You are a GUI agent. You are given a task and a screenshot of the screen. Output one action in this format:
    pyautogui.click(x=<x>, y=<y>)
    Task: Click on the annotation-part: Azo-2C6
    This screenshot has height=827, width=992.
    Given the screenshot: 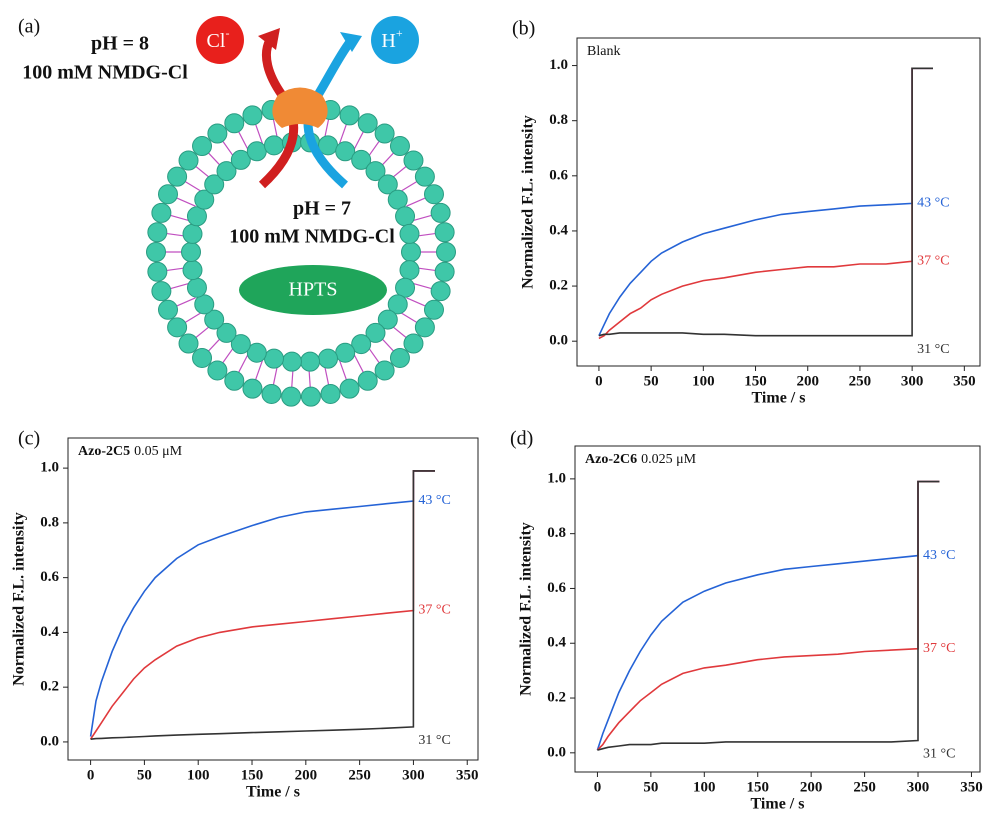 What is the action you would take?
    pyautogui.click(x=611, y=459)
    